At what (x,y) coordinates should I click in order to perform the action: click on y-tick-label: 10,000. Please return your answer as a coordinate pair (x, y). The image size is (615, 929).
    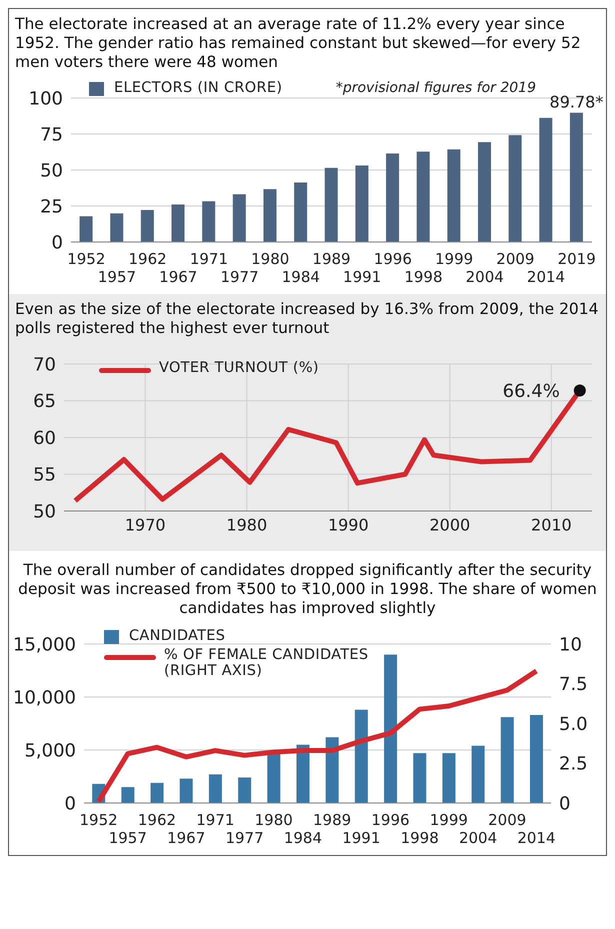
    Looking at the image, I should click on (44, 697).